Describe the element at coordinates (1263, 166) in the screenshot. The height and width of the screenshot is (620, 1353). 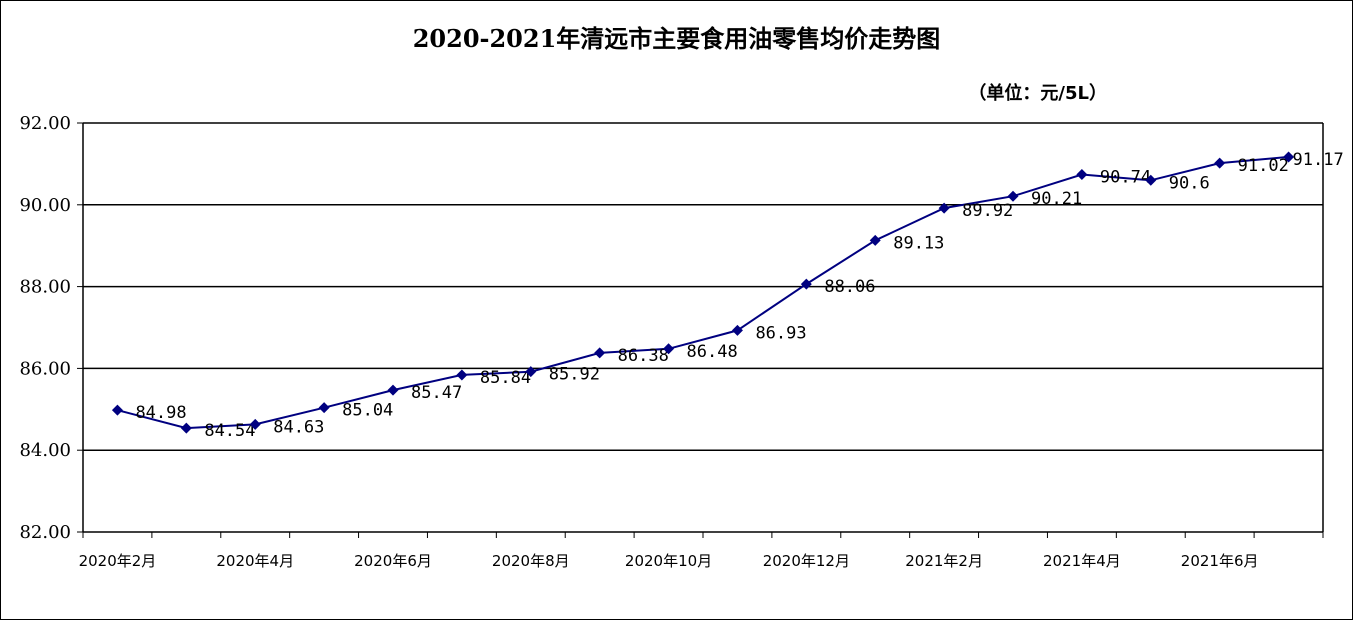
I see `data-label: 91.02` at that location.